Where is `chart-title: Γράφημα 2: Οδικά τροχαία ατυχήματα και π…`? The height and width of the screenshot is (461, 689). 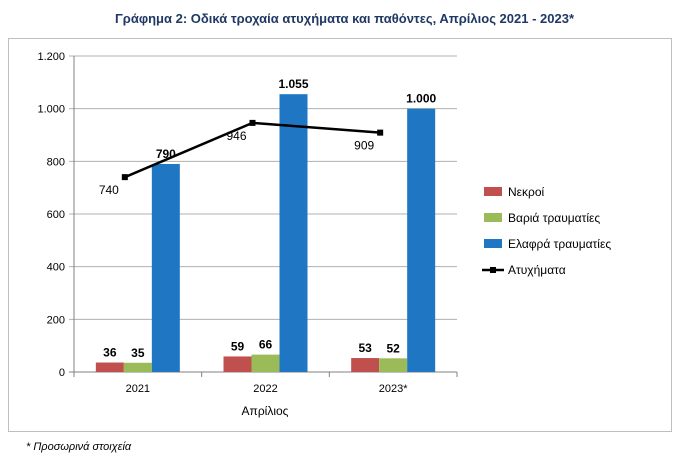 chart-title: Γράφημα 2: Οδικά τροχαία ατυχήματα και π… is located at coordinates (344, 18).